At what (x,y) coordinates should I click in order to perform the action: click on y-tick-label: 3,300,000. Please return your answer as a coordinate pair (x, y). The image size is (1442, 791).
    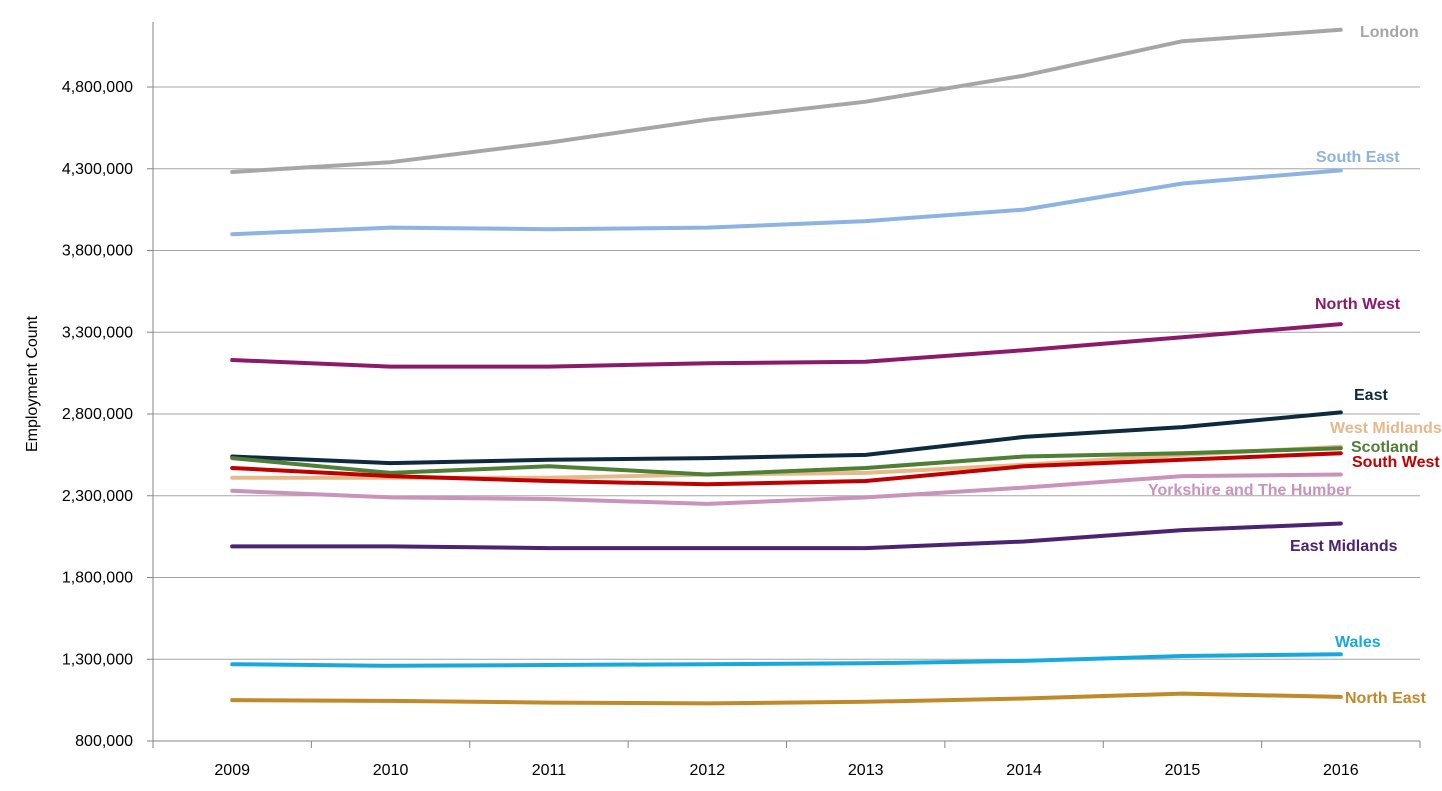
    Looking at the image, I should click on (97, 332).